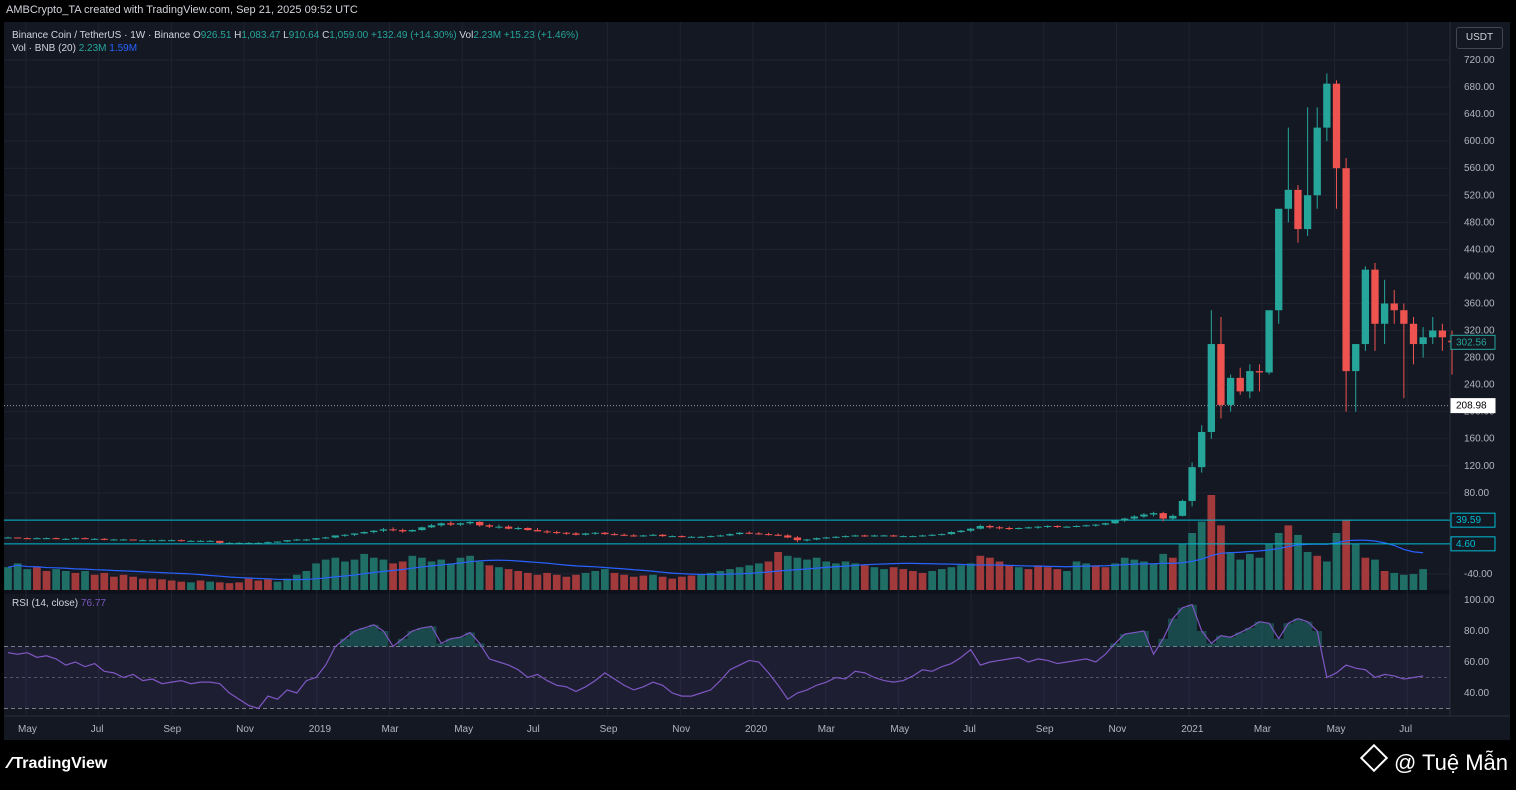  What do you see at coordinates (715, 656) in the screenshot?
I see `rsi-line` at bounding box center [715, 656].